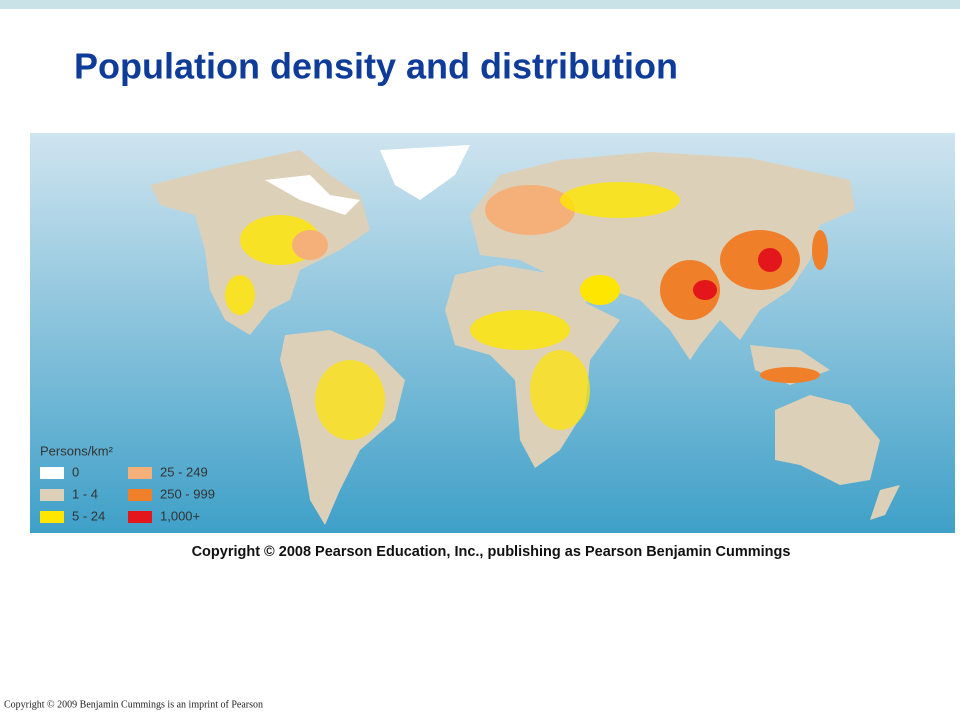  What do you see at coordinates (77, 450) in the screenshot?
I see `legend-title: Persons/km²` at bounding box center [77, 450].